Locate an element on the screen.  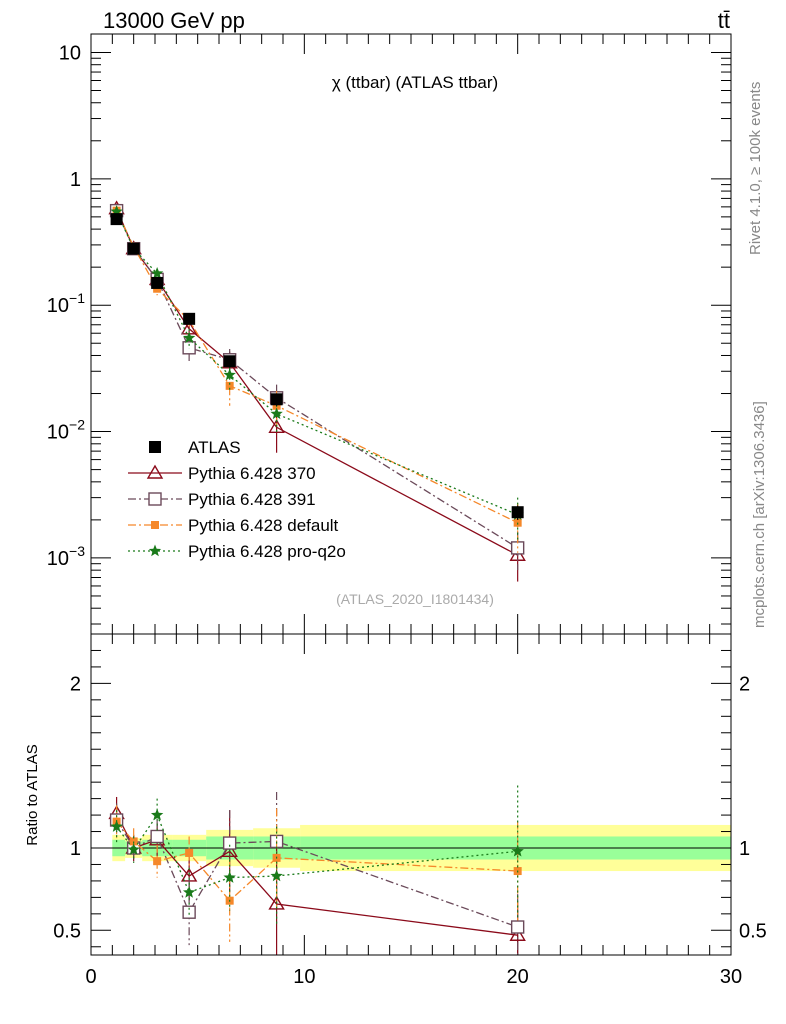
header-energy-label: 13000 GeV pp is located at coordinates (174, 20).